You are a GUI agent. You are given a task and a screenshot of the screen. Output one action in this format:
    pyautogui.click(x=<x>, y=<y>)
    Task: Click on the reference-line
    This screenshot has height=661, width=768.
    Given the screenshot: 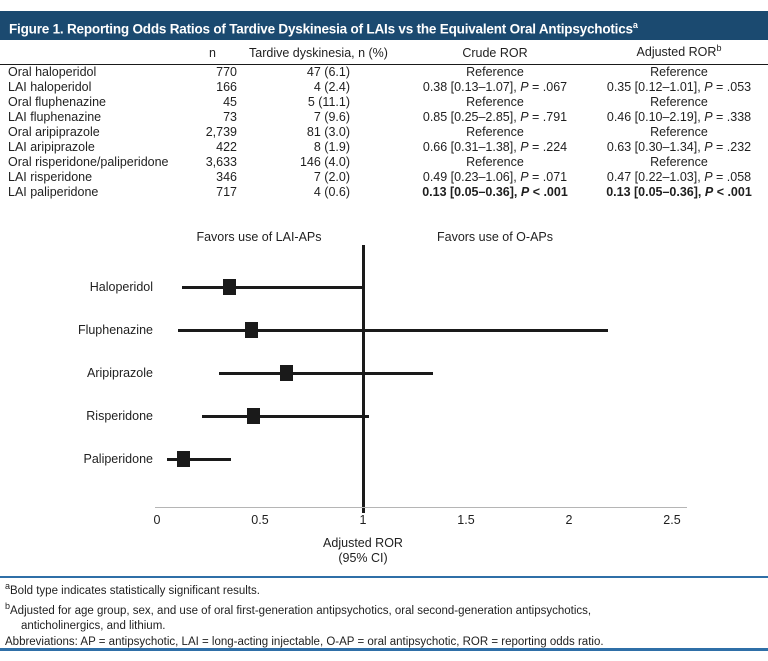 What is the action you would take?
    pyautogui.click(x=363, y=379)
    